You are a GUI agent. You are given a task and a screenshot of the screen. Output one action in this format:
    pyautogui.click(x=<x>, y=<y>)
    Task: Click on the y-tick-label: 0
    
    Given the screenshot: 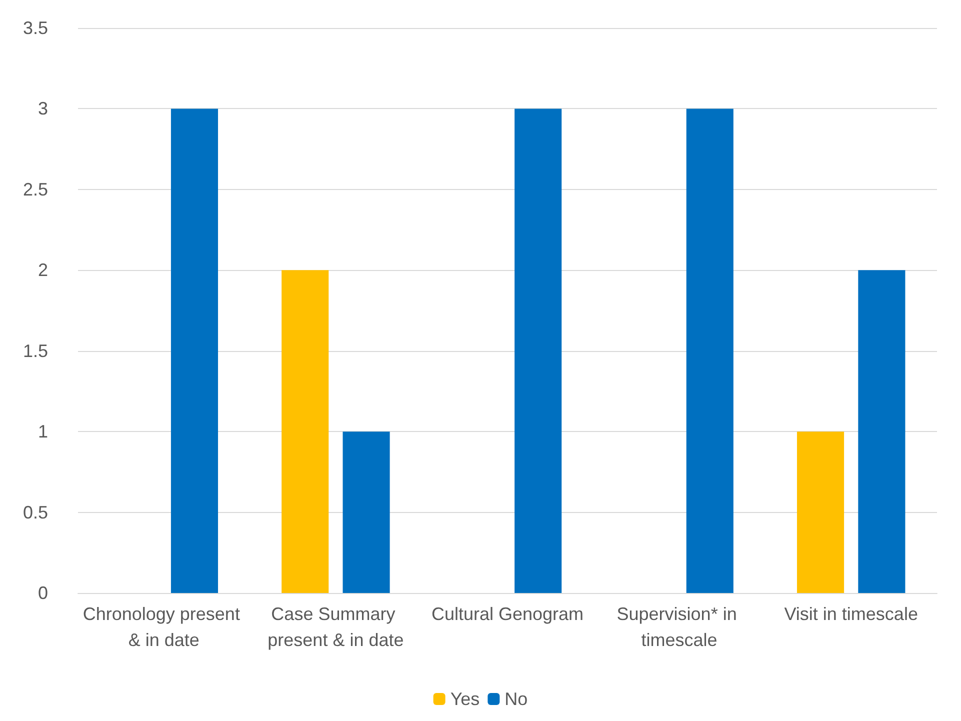 What is the action you would take?
    pyautogui.click(x=43, y=593)
    